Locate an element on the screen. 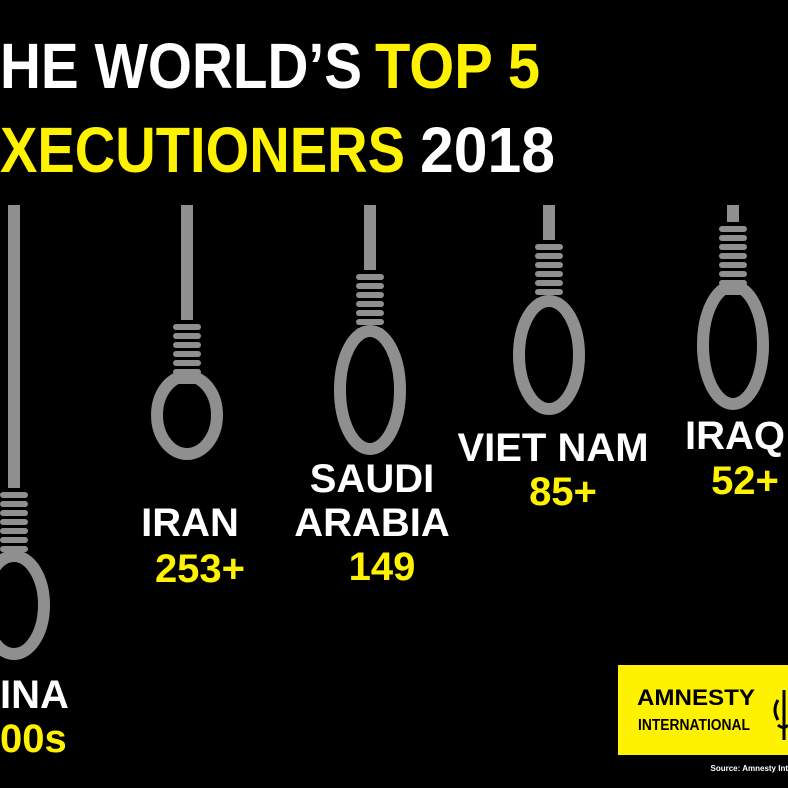 The width and height of the screenshot is (788, 788). country-name: VIET NAM is located at coordinates (552, 448).